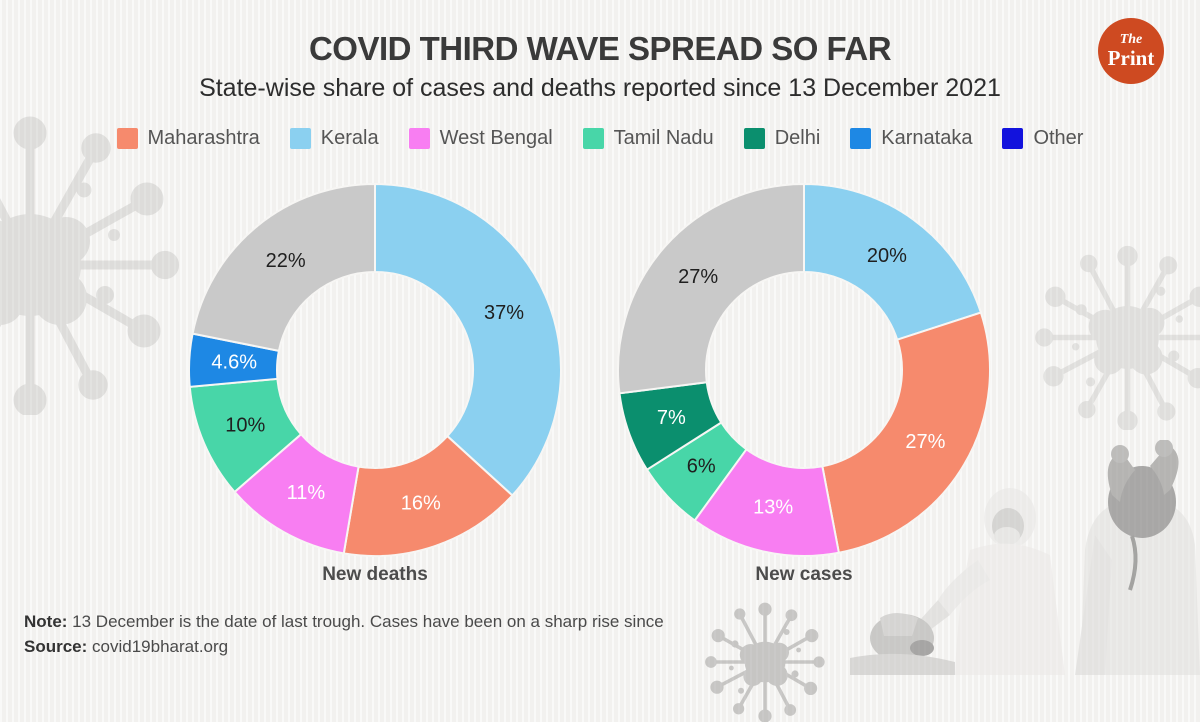  I want to click on segment-value-label: 7%, so click(671, 418).